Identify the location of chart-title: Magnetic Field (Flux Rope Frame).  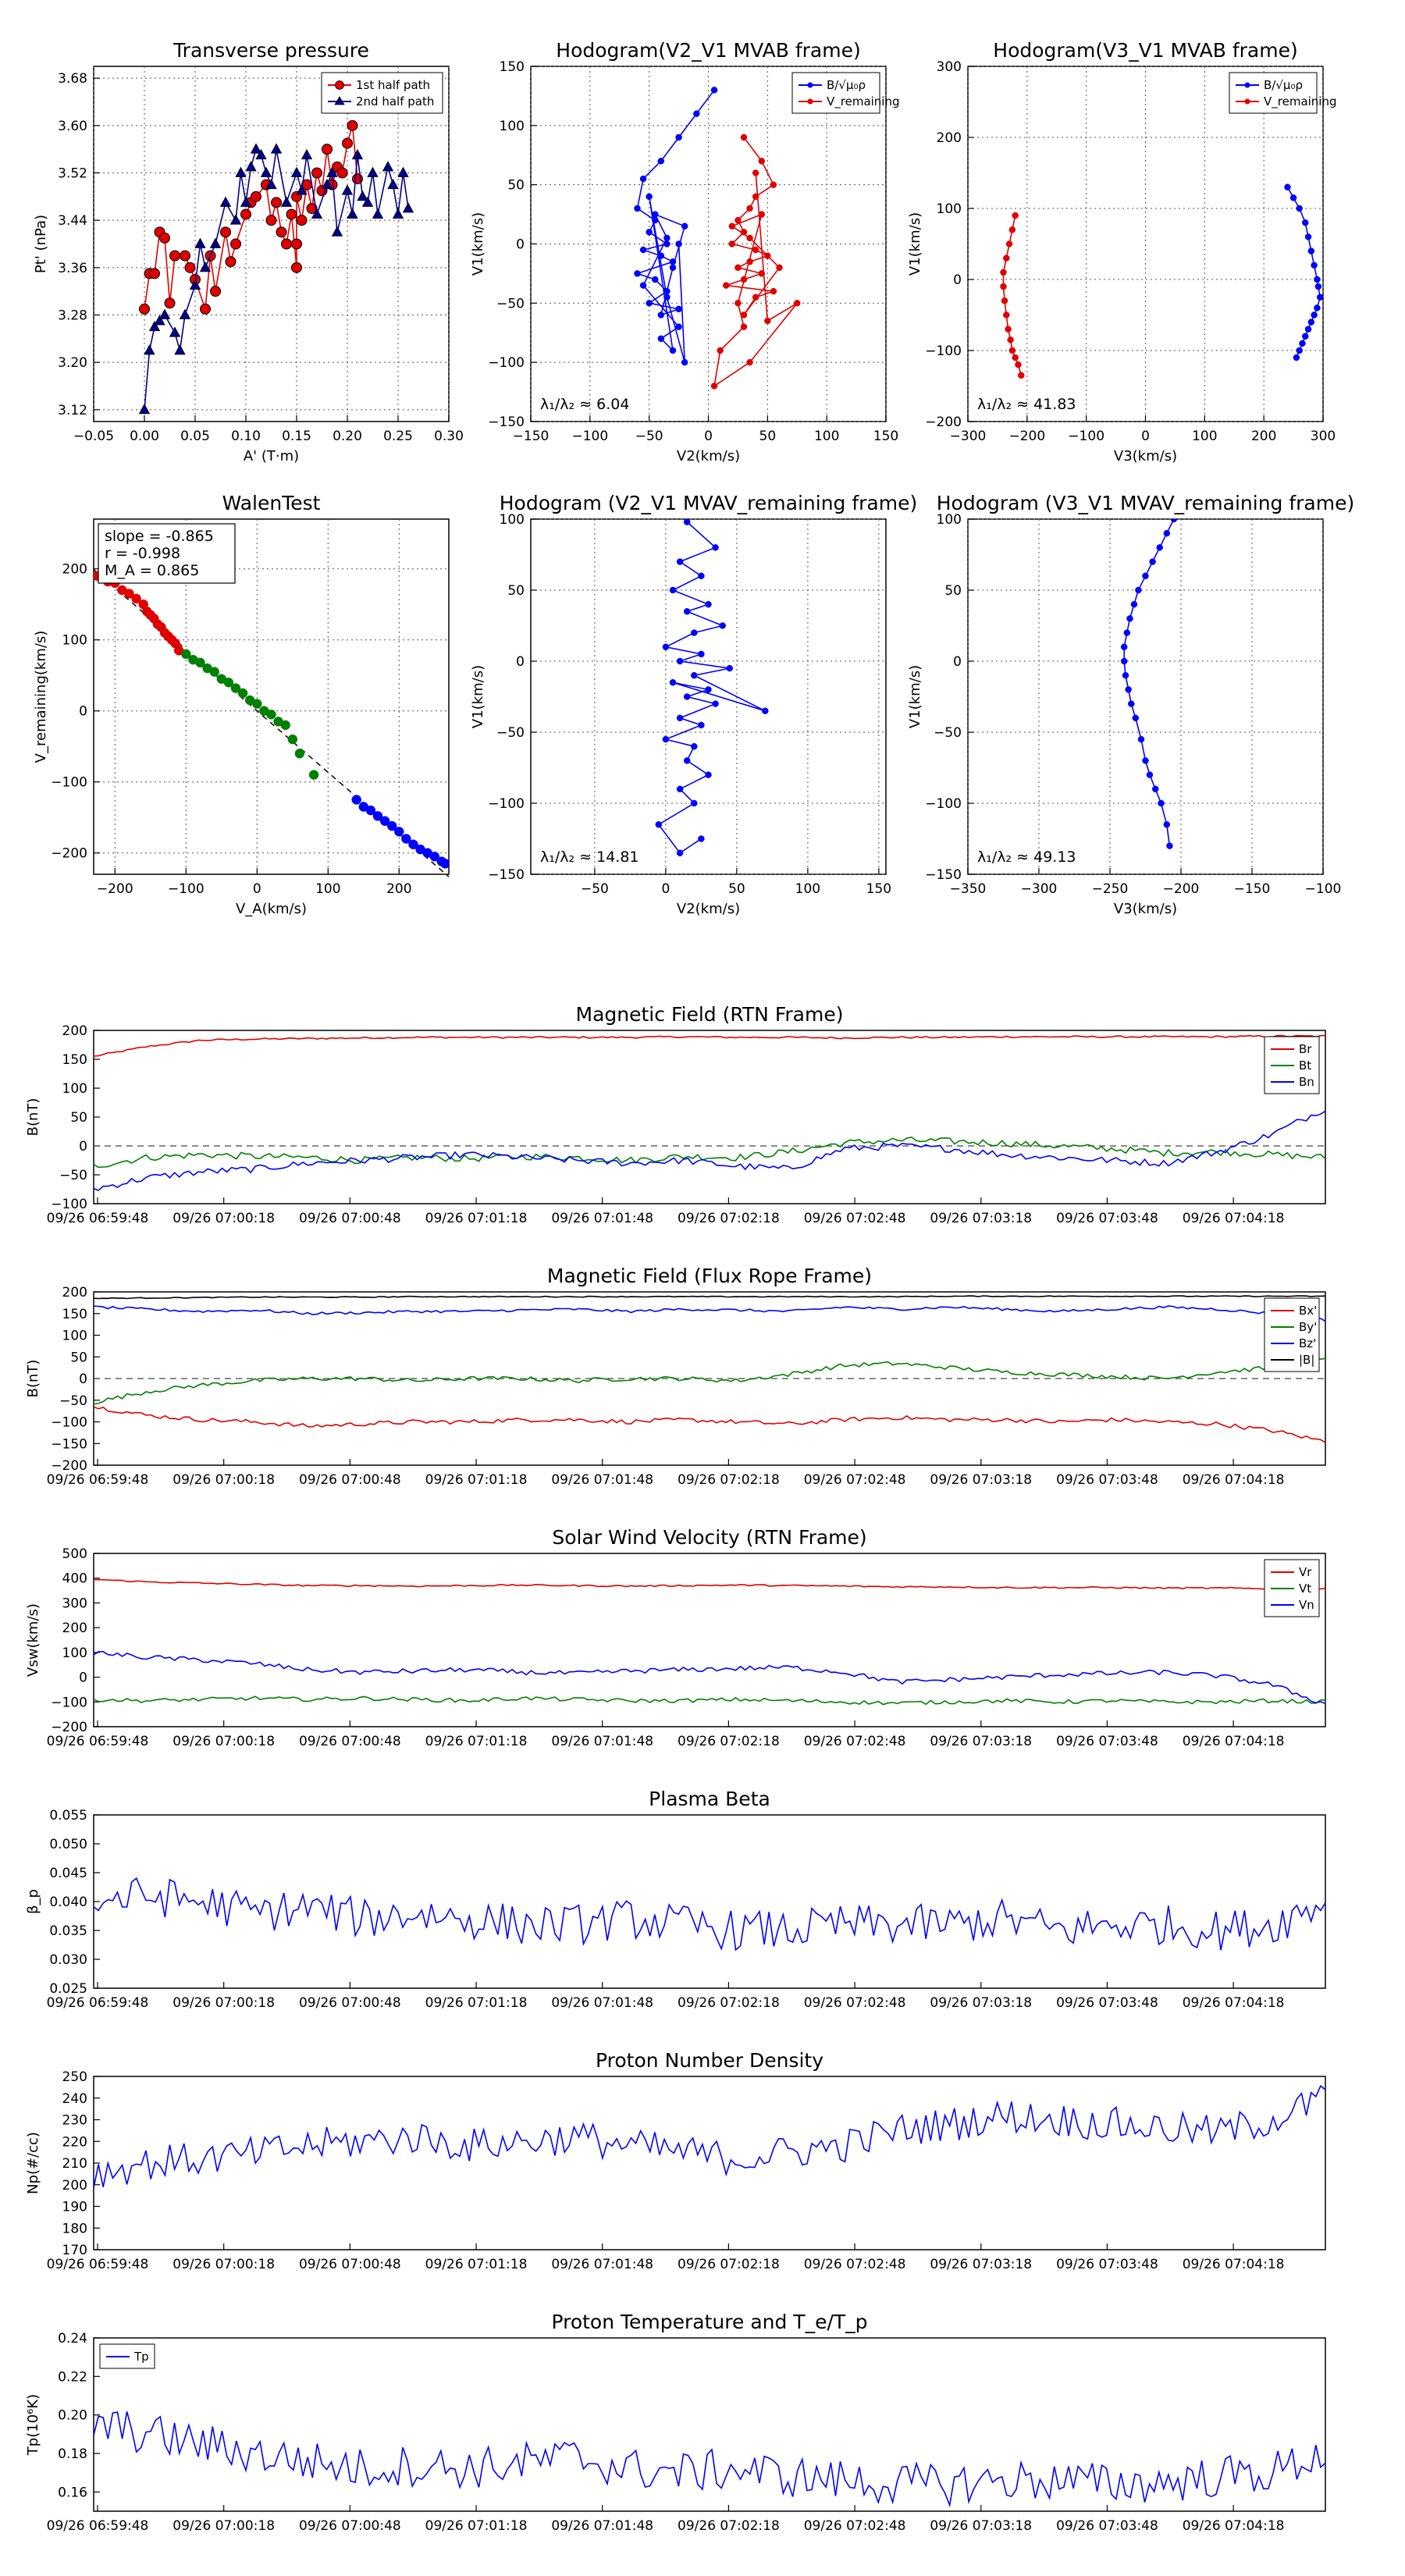
(710, 1276).